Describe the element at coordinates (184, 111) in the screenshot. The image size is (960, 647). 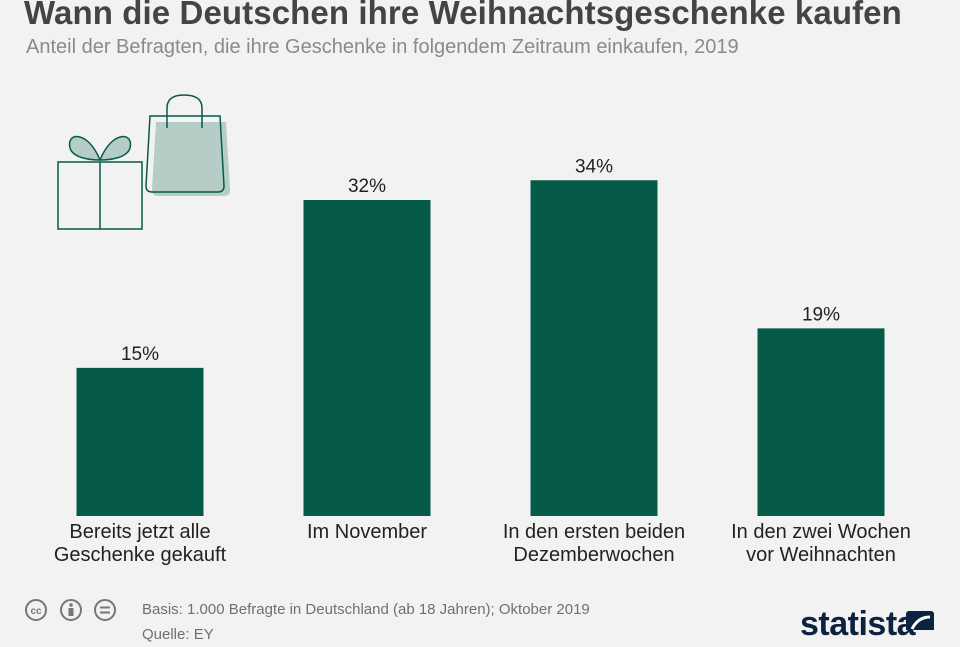
I see `bag-handle` at that location.